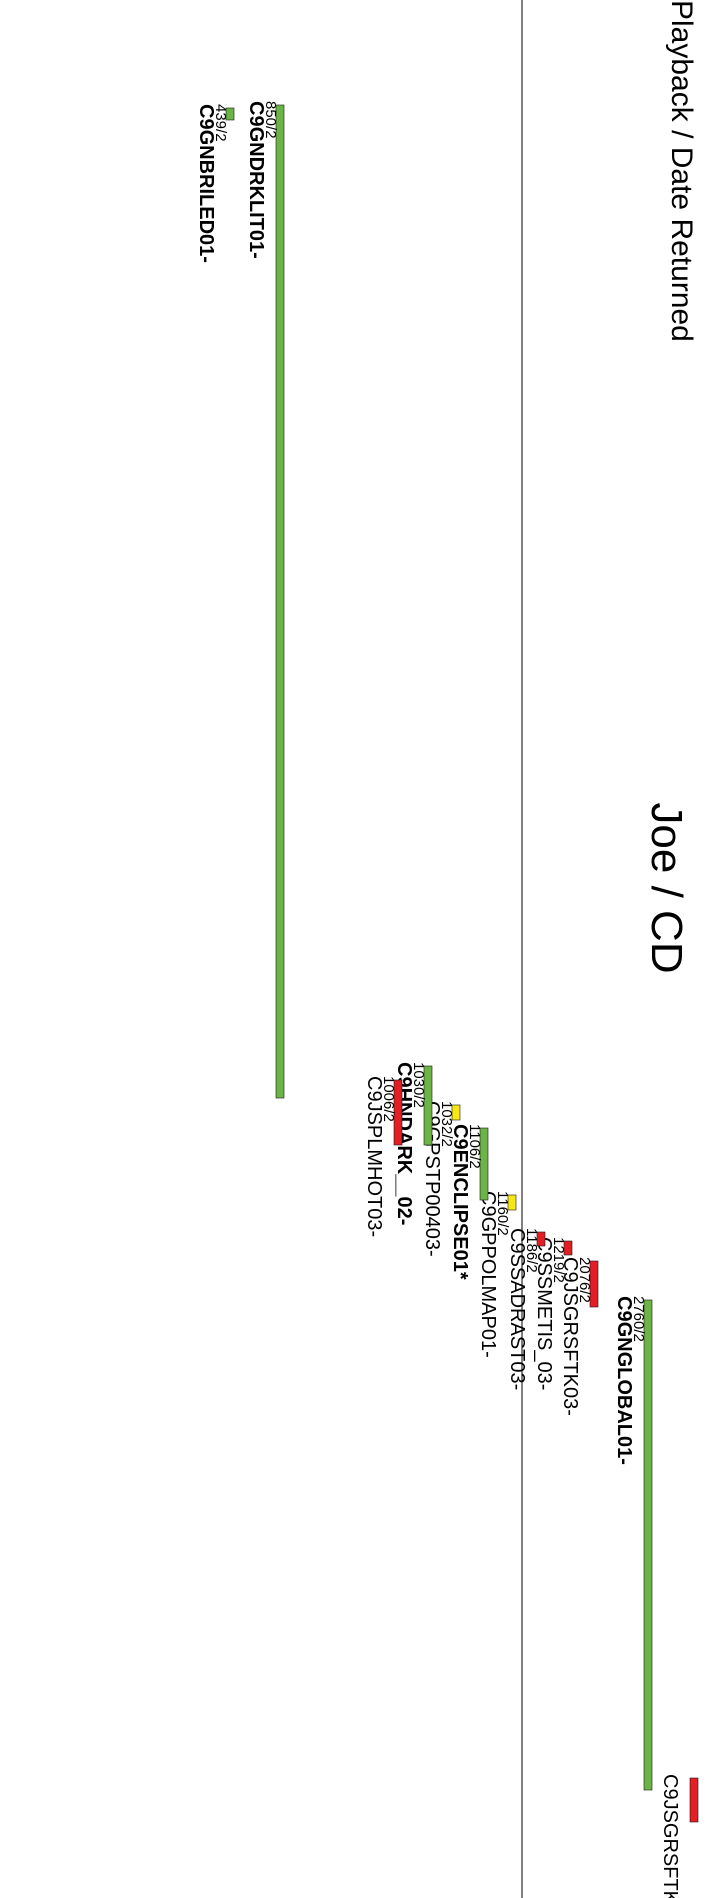 Image resolution: width=712 pixels, height=1898 pixels. Describe the element at coordinates (694, 1800) in the screenshot. I see `bar-b1` at that location.